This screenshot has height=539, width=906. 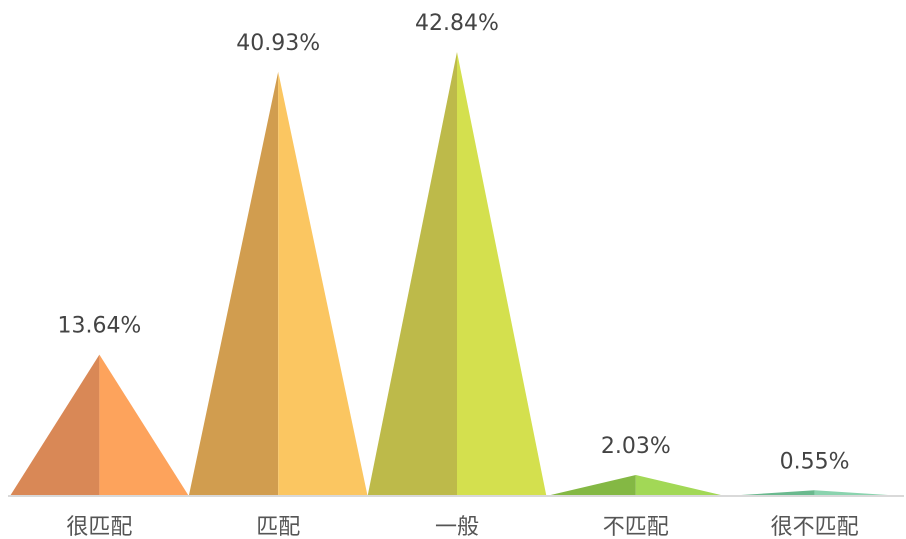 I want to click on value-label: 2.03%, so click(x=636, y=446).